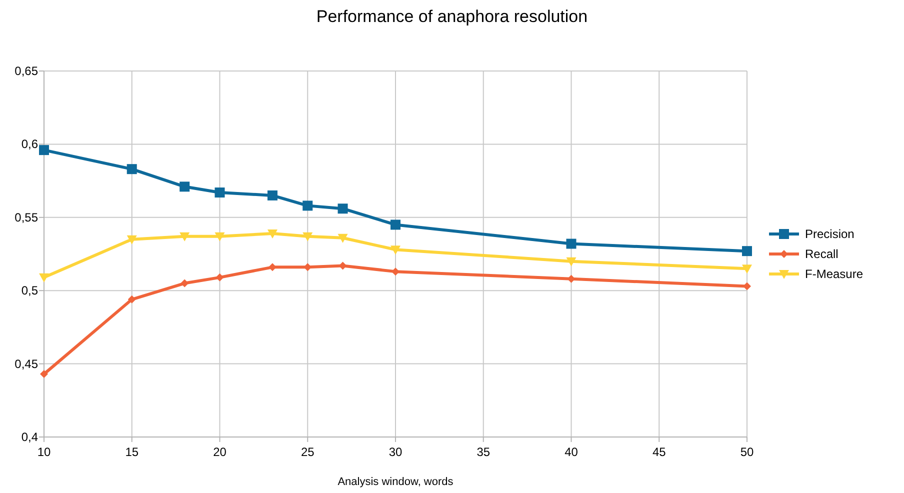 This screenshot has width=904, height=493. What do you see at coordinates (307, 452) in the screenshot?
I see `x-tick-label: 25` at bounding box center [307, 452].